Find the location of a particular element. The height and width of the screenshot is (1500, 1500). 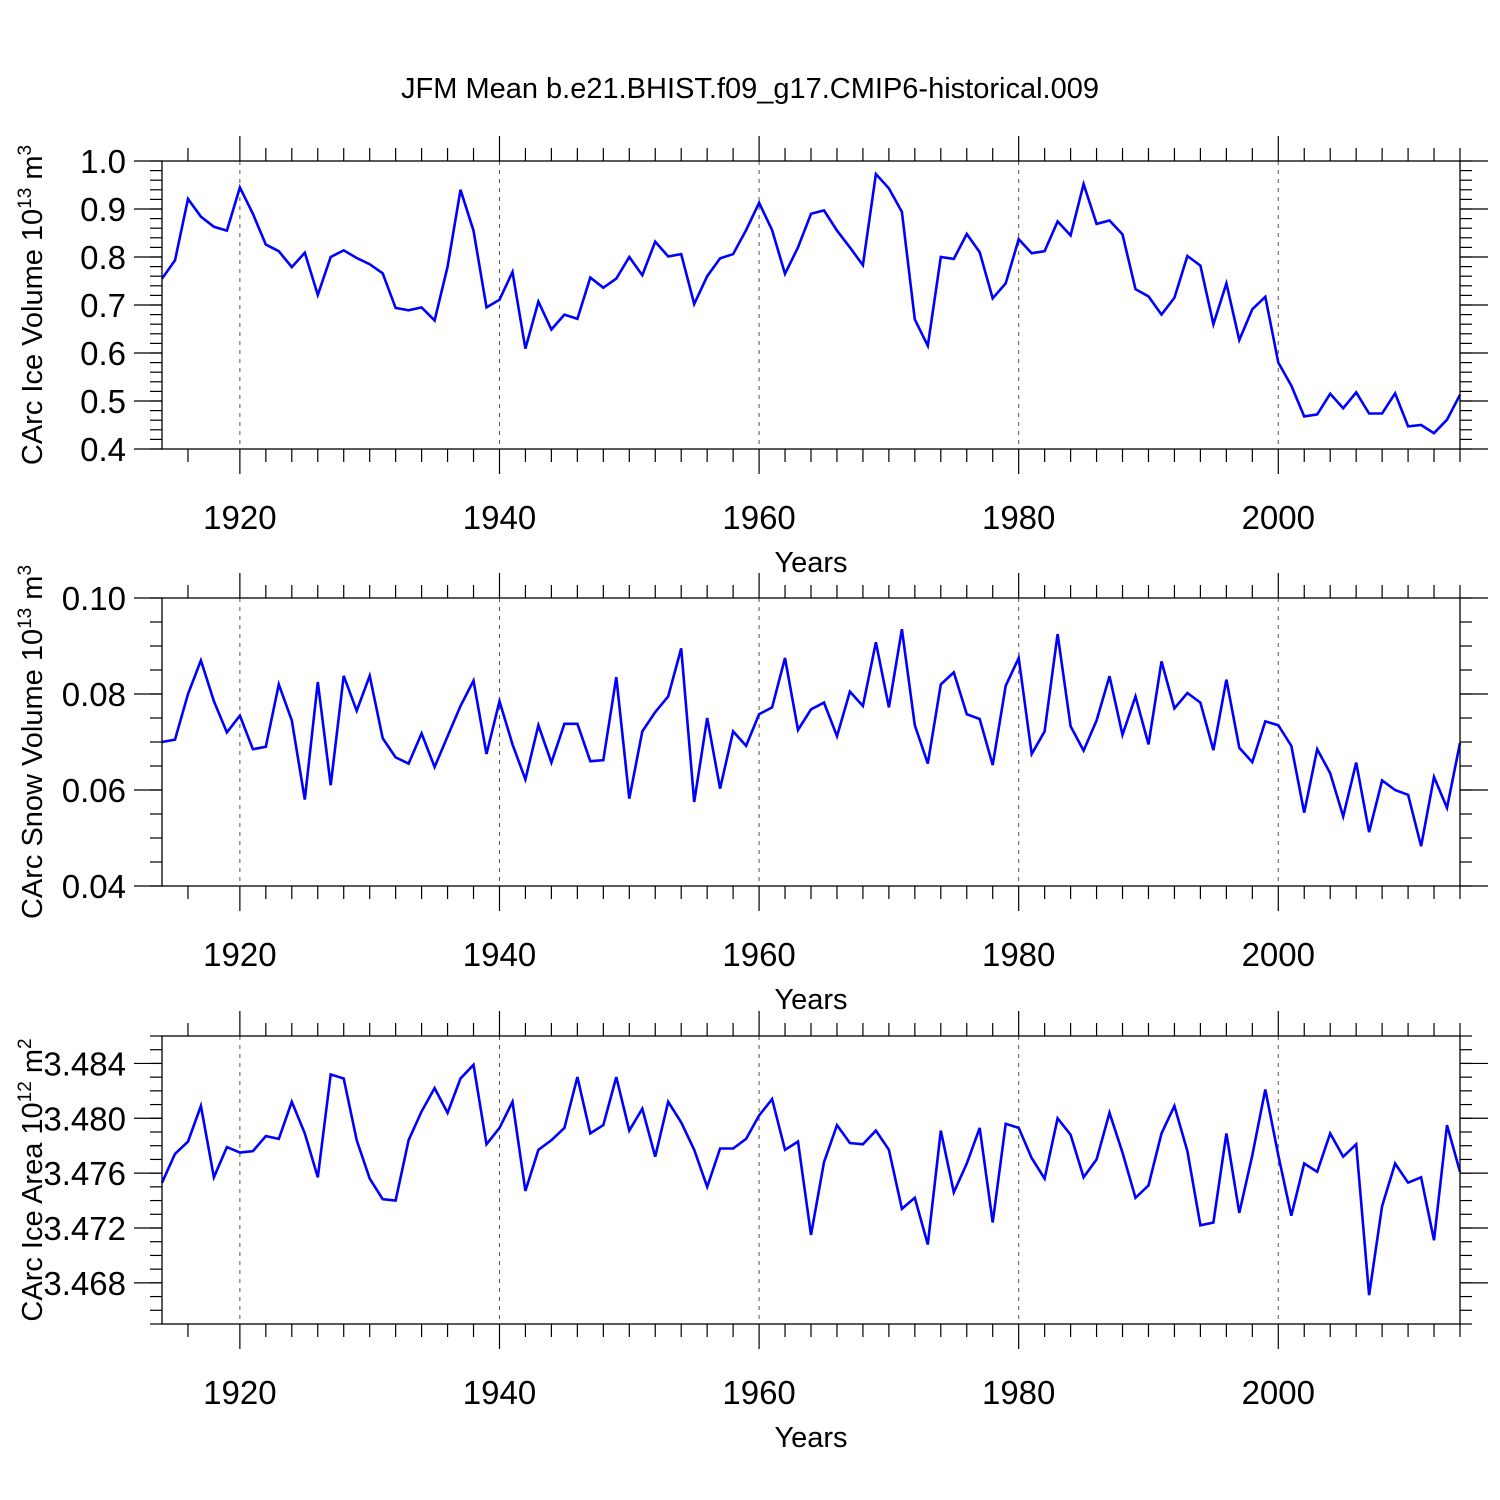

ice-volume-y-label-exp: 13 is located at coordinates (25, 198).